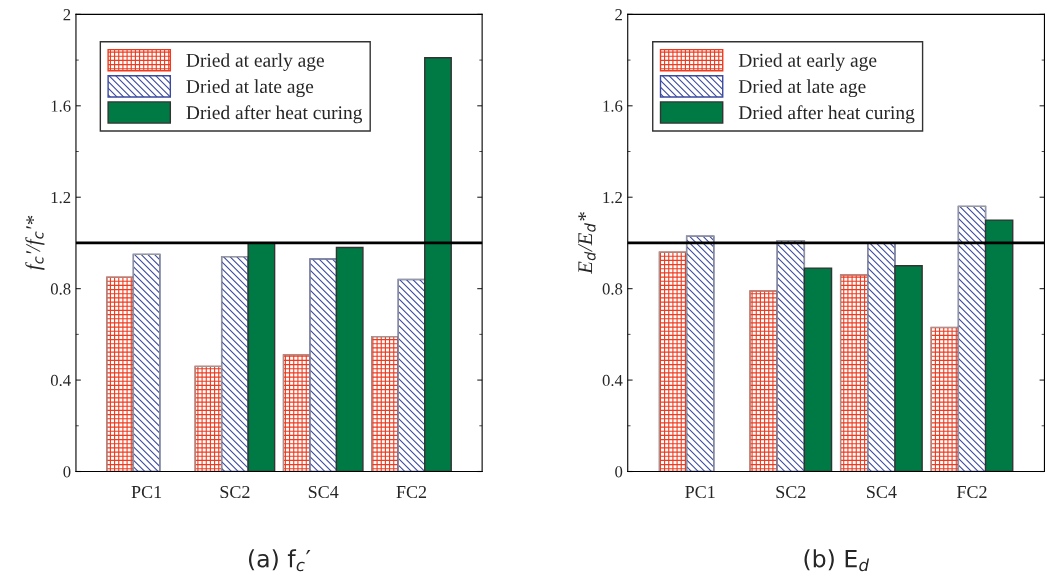 The image size is (1055, 575). I want to click on text: (a) f$_{c}$′, so click(279, 560).